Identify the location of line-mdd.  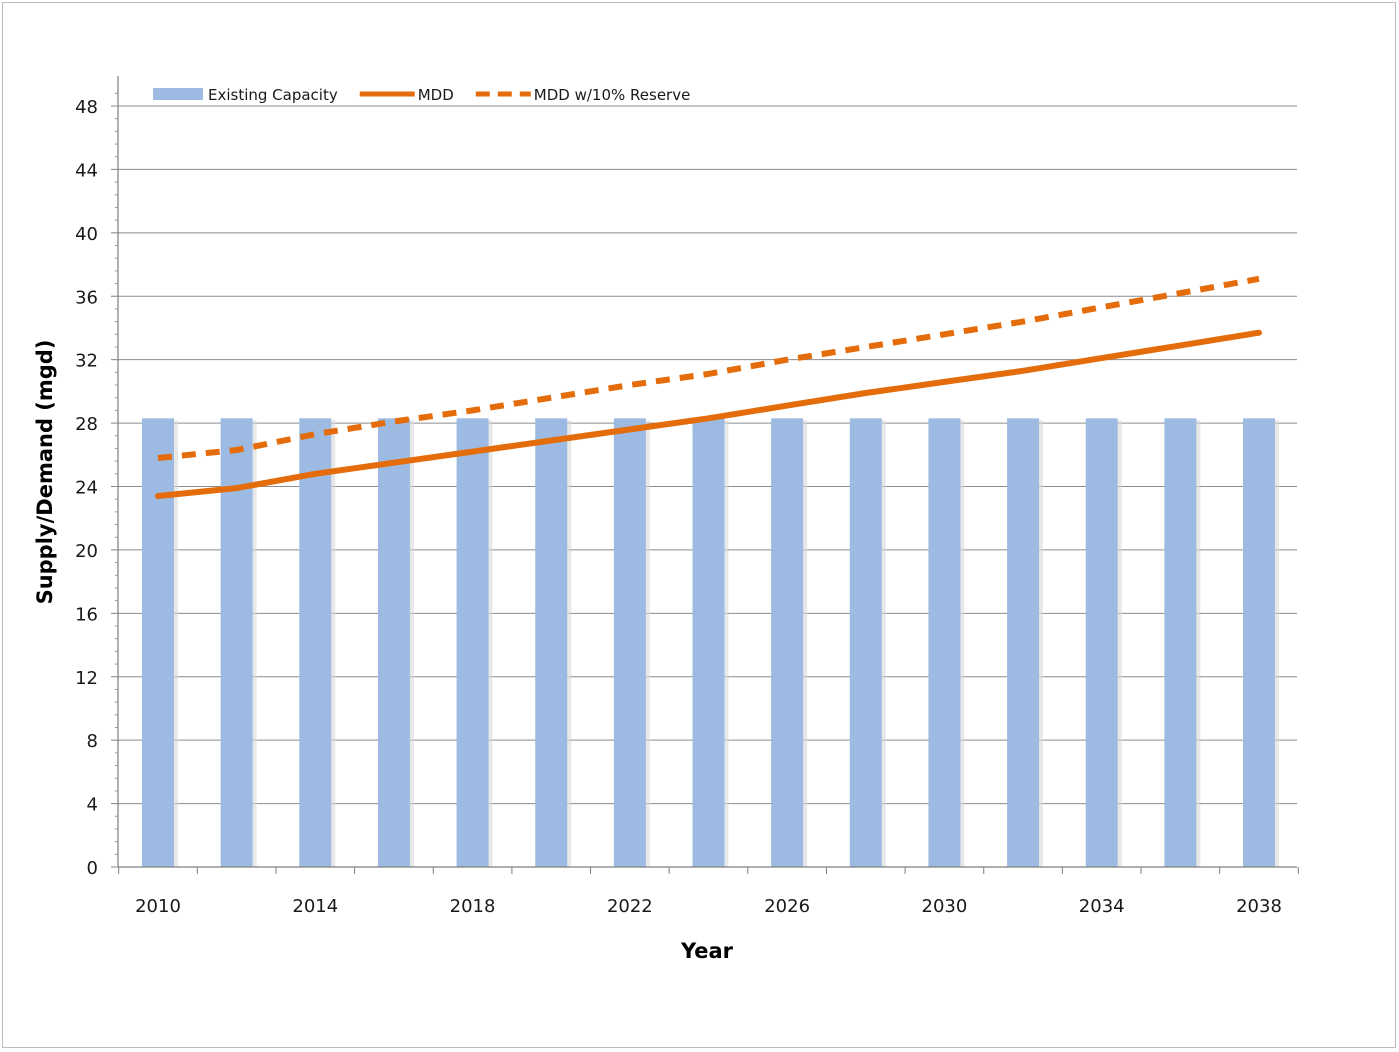
(708, 414).